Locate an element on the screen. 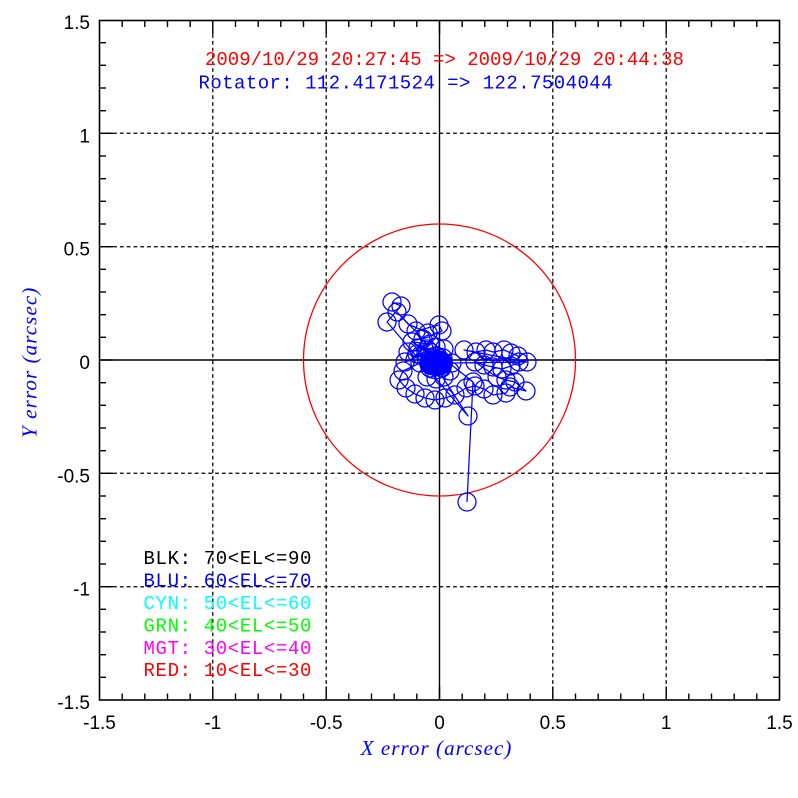 Image resolution: width=798 pixels, height=798 pixels. svg-text: BLU: 60<EL<=70 is located at coordinates (228, 582).